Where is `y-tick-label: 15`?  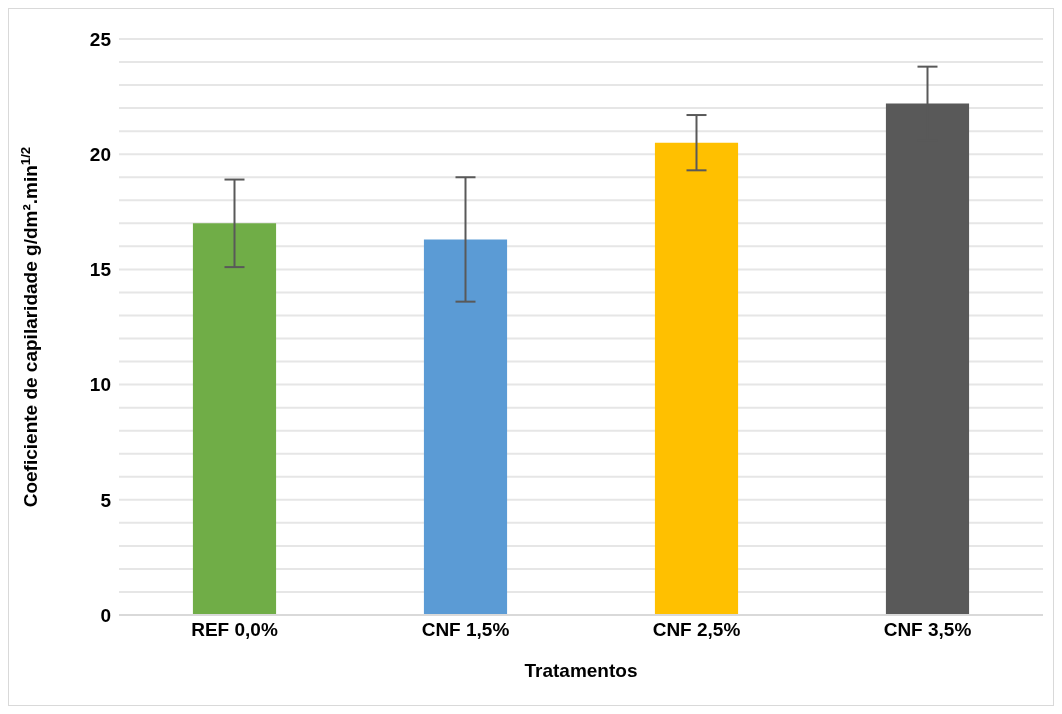
y-tick-label: 15 is located at coordinates (100, 270).